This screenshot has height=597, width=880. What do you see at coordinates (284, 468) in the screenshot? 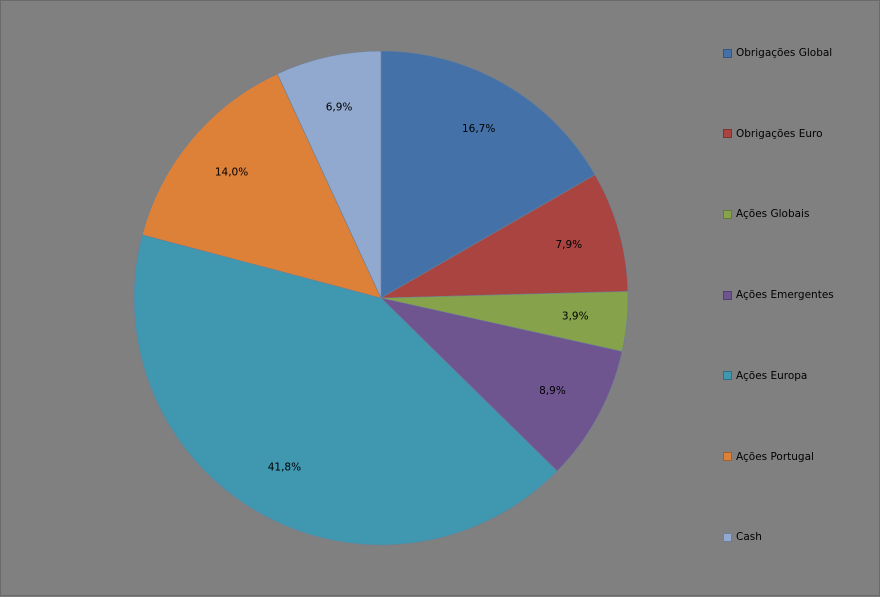
I see `slice-data-label: 41,8%` at bounding box center [284, 468].